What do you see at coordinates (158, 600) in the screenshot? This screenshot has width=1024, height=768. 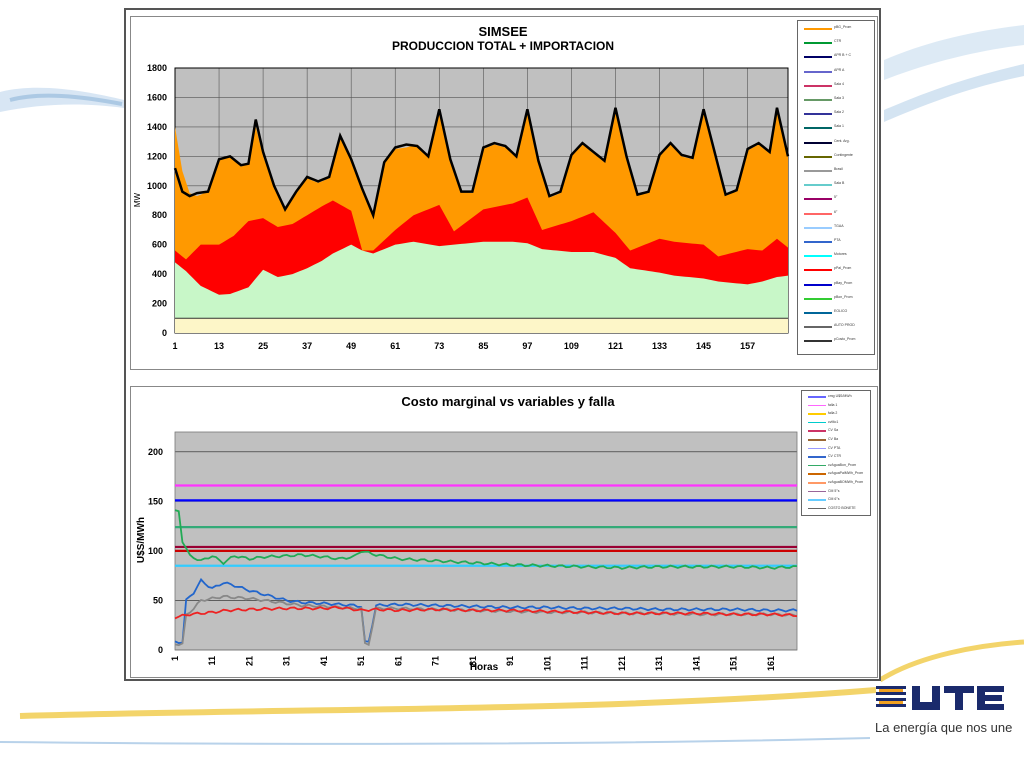 I see `y-tick-label: 50` at bounding box center [158, 600].